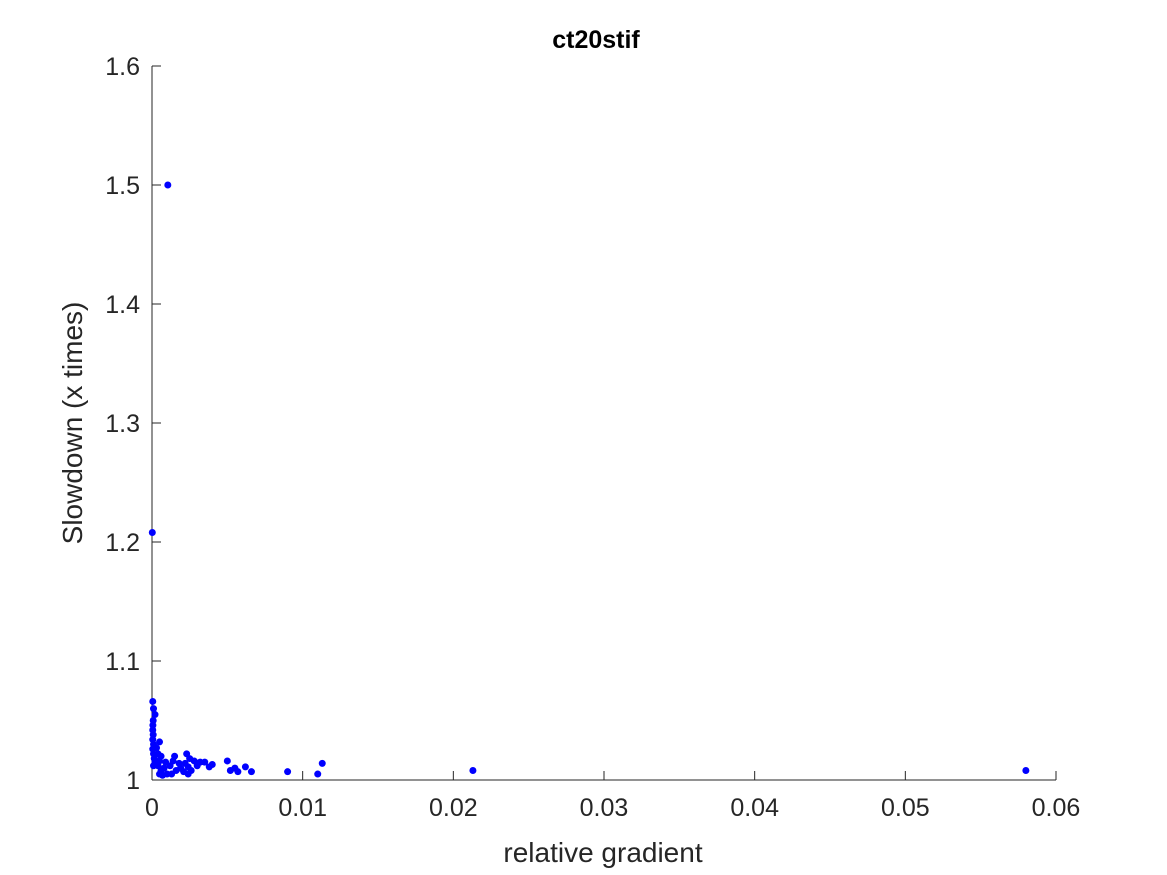  I want to click on y-axis-label: Slowdown (x times), so click(72, 423).